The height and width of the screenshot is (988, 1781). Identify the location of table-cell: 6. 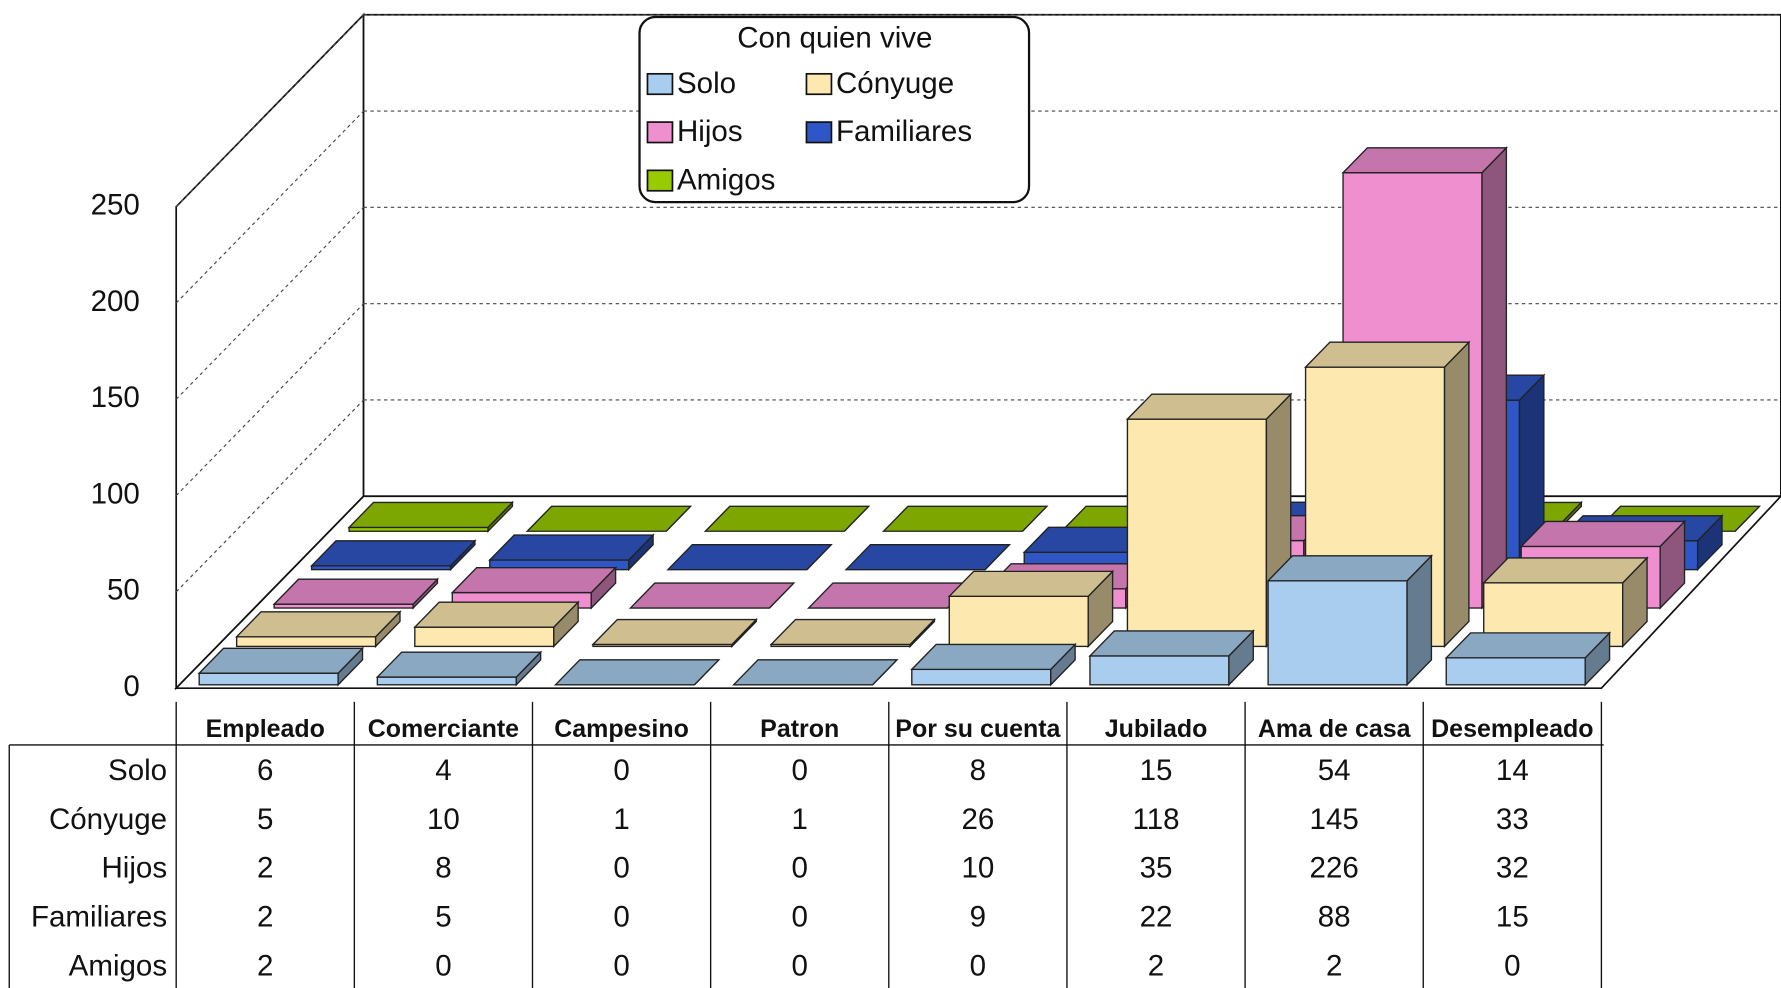
(265, 770).